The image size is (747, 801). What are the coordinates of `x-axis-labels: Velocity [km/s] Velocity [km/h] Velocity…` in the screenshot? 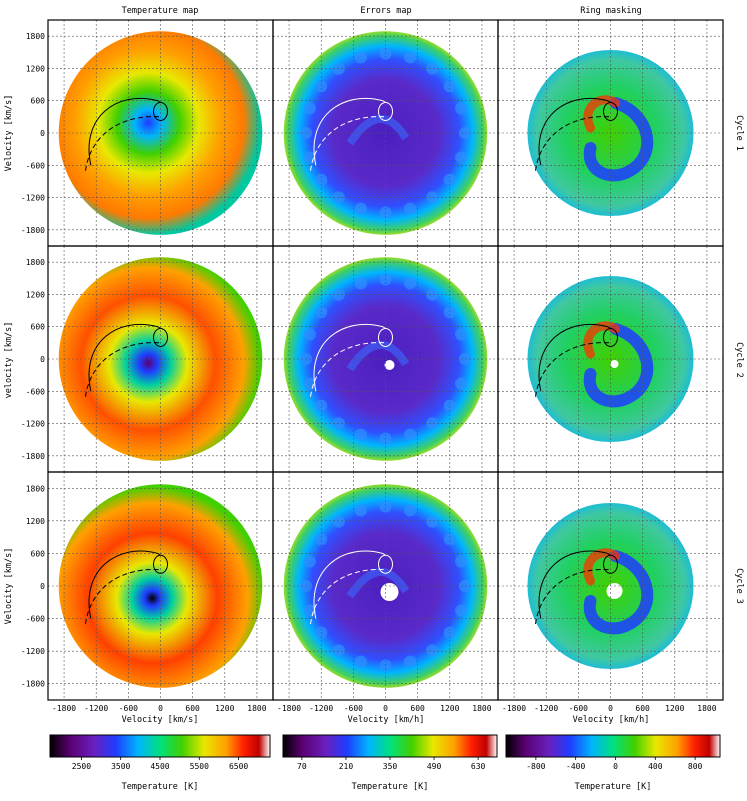 It's located at (386, 720).